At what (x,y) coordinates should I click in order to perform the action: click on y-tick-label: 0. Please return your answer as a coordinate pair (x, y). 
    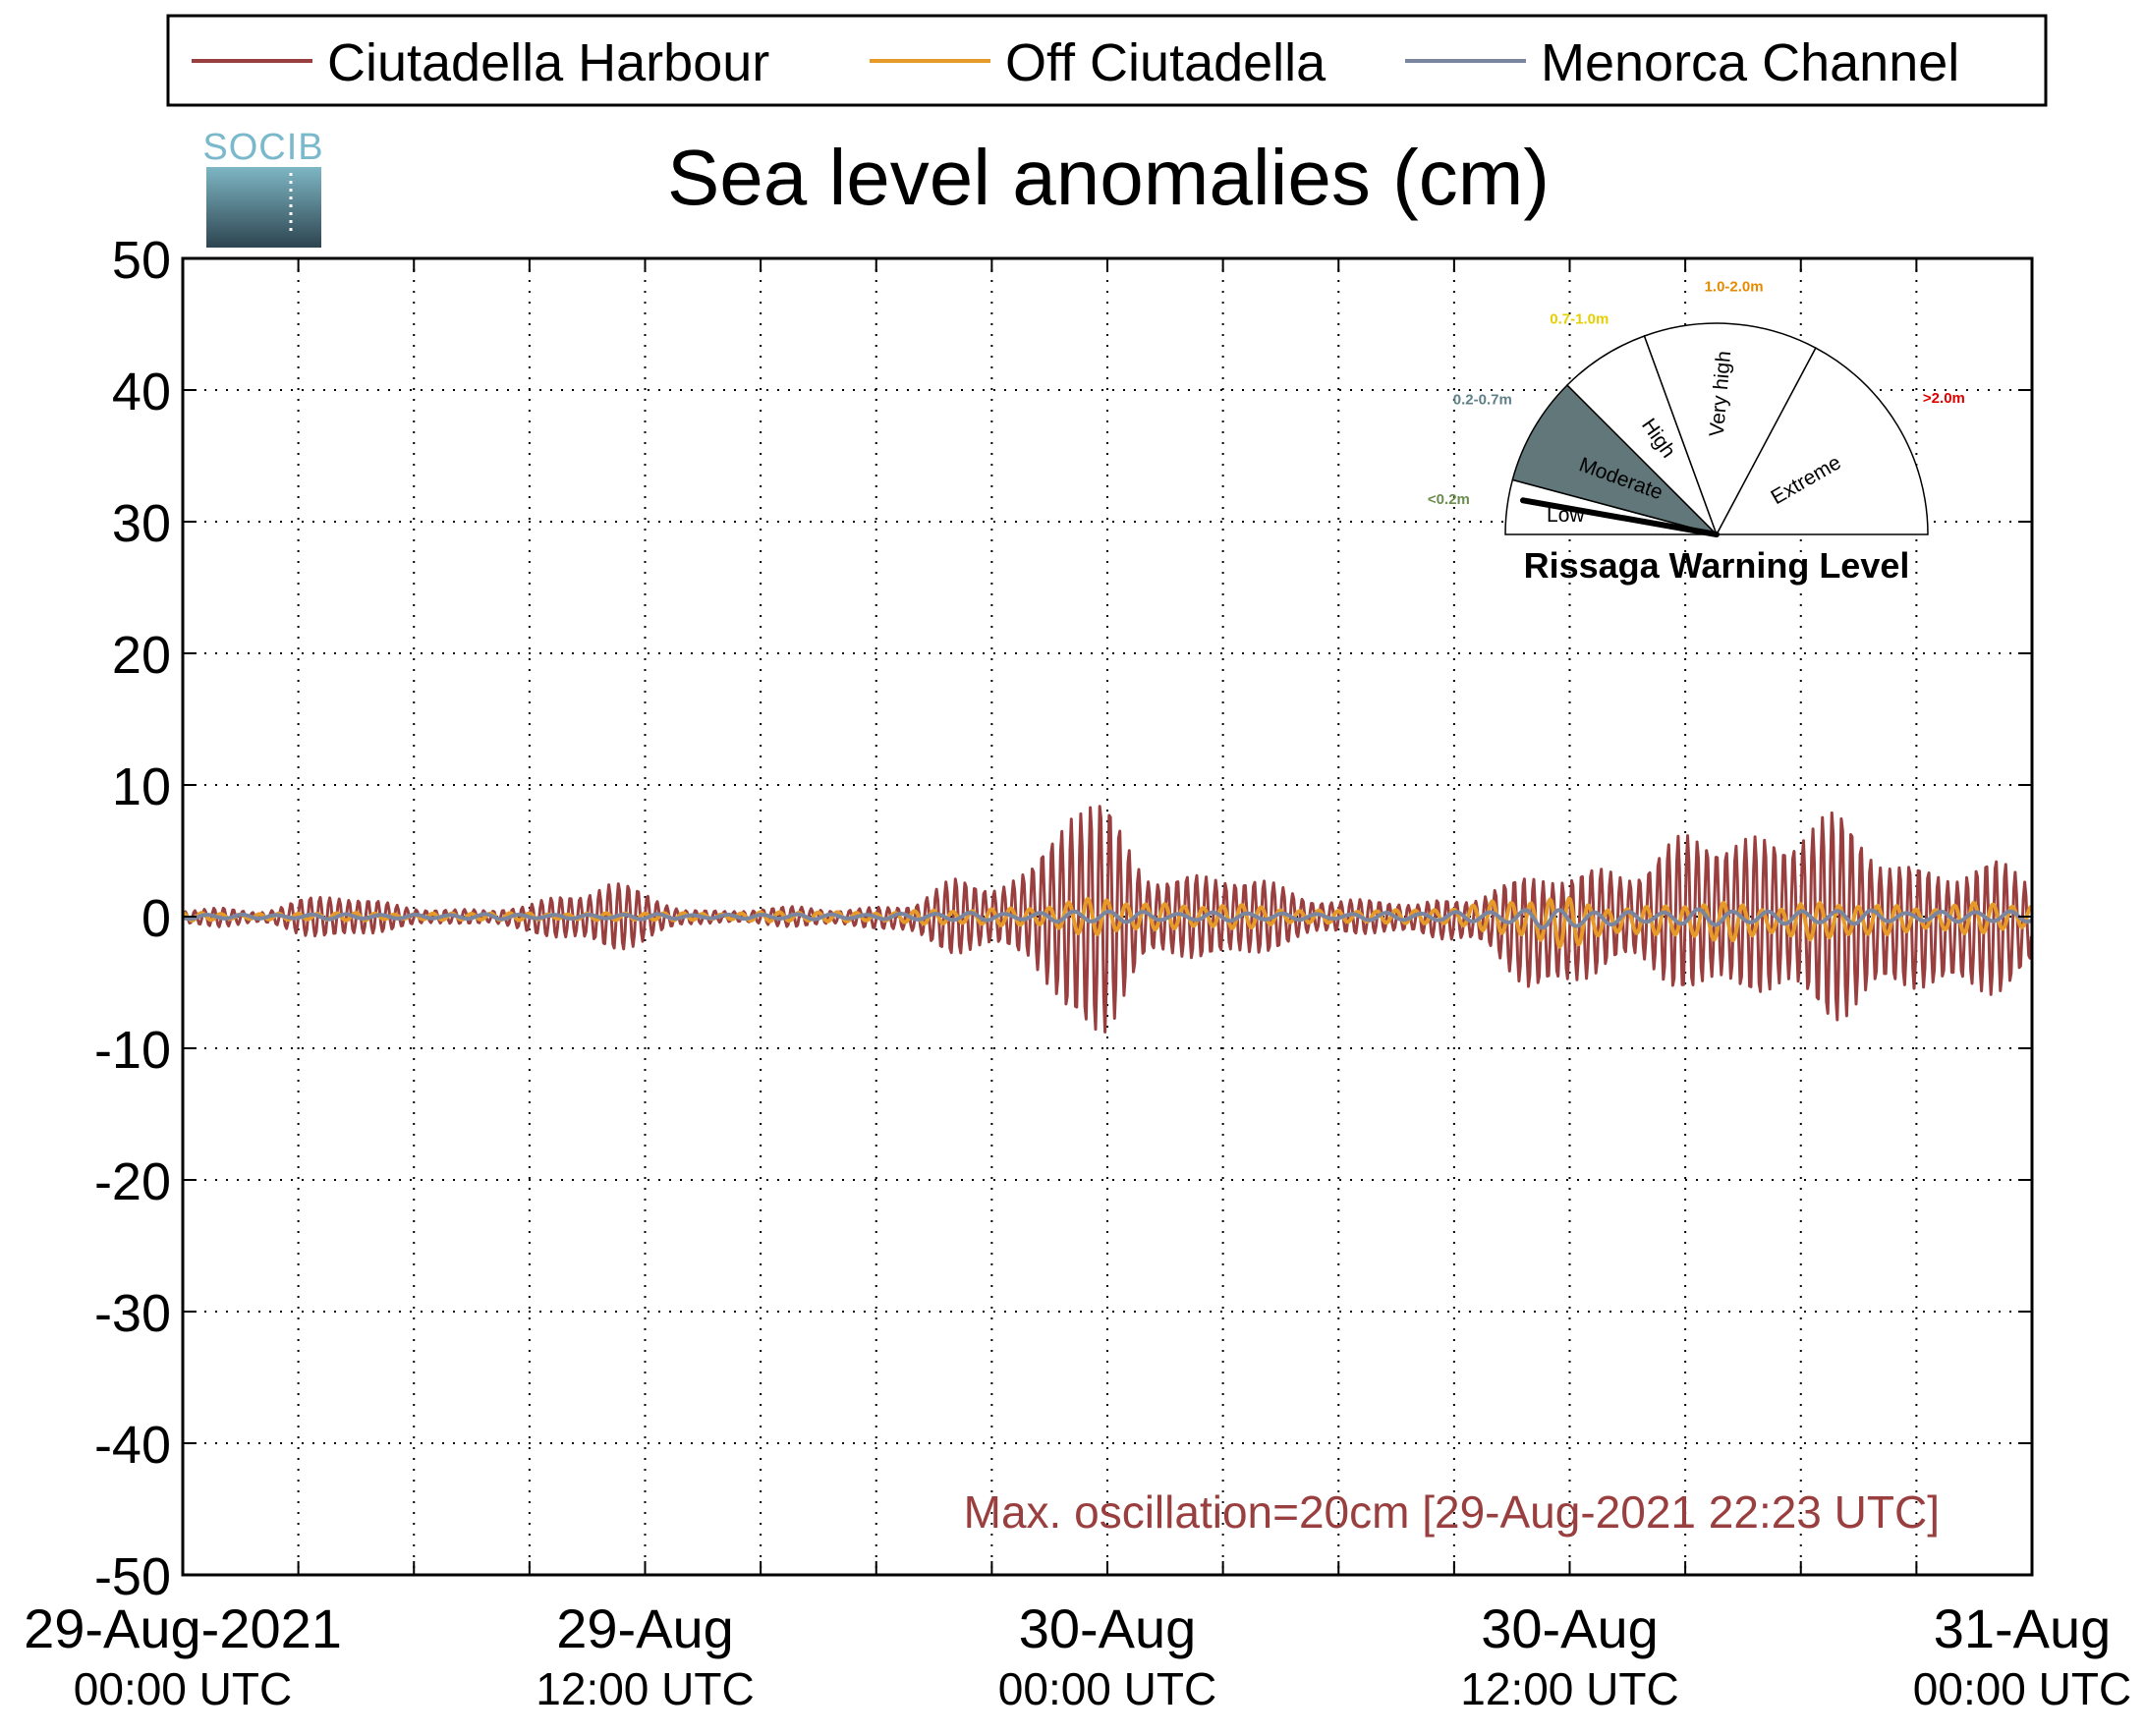
    Looking at the image, I should click on (156, 918).